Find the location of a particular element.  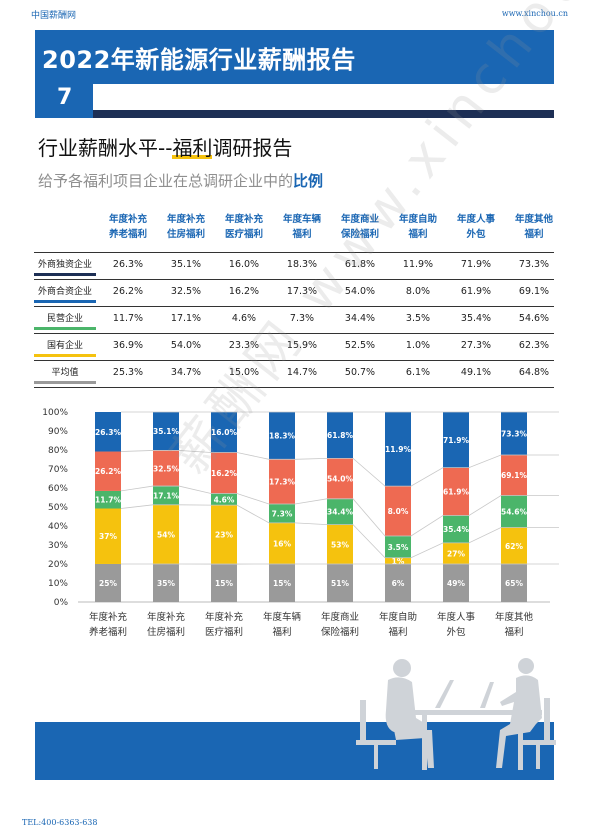

data-label: 26.2% is located at coordinates (108, 471).